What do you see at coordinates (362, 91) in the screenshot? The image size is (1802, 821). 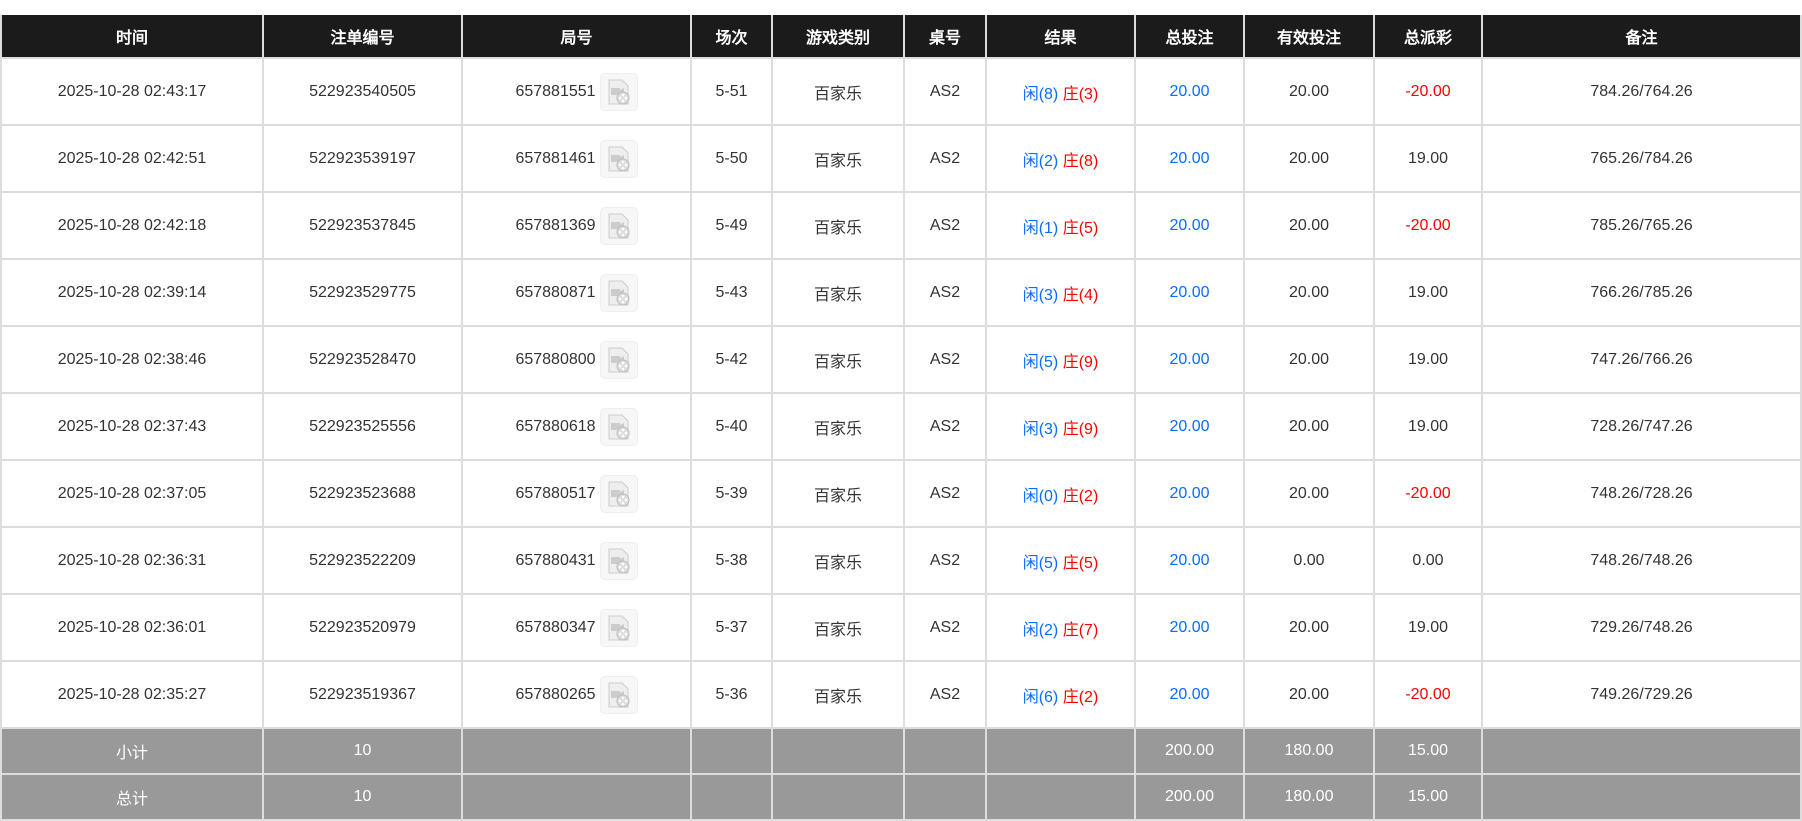 I see `bet-id-cell: 522923540505` at bounding box center [362, 91].